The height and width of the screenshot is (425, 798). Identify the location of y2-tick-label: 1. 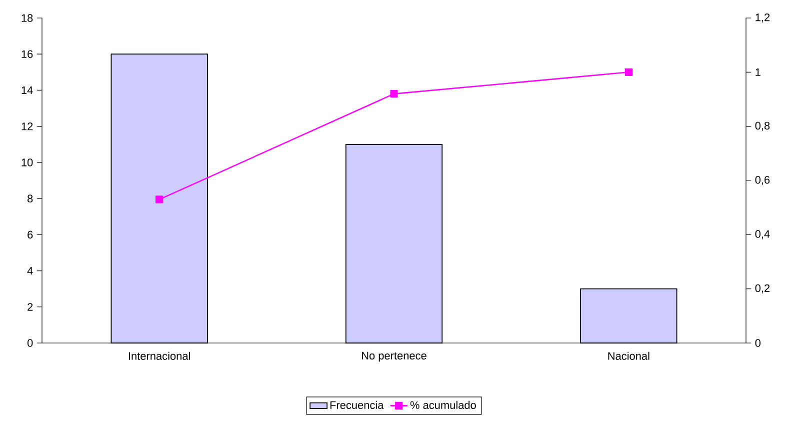
(758, 72).